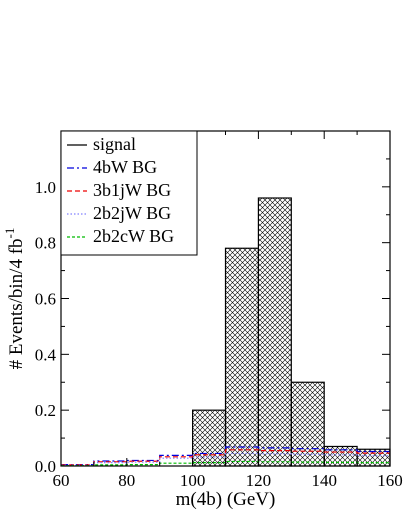 This screenshot has height=527, width=407. What do you see at coordinates (114, 144) in the screenshot?
I see `legend-label: signal` at bounding box center [114, 144].